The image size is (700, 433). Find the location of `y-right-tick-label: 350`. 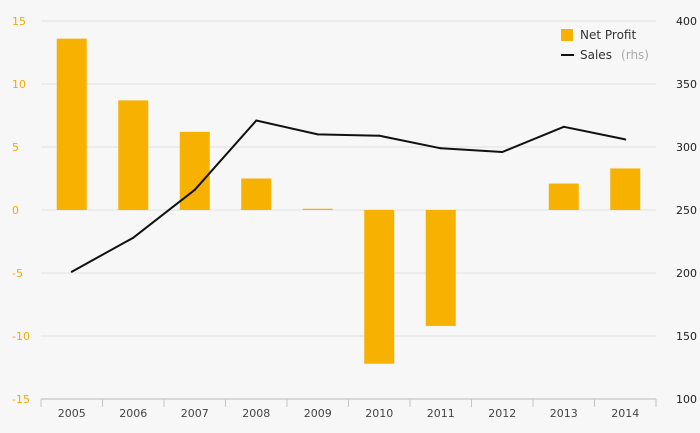

y-right-tick-label: 350 is located at coordinates (686, 84).